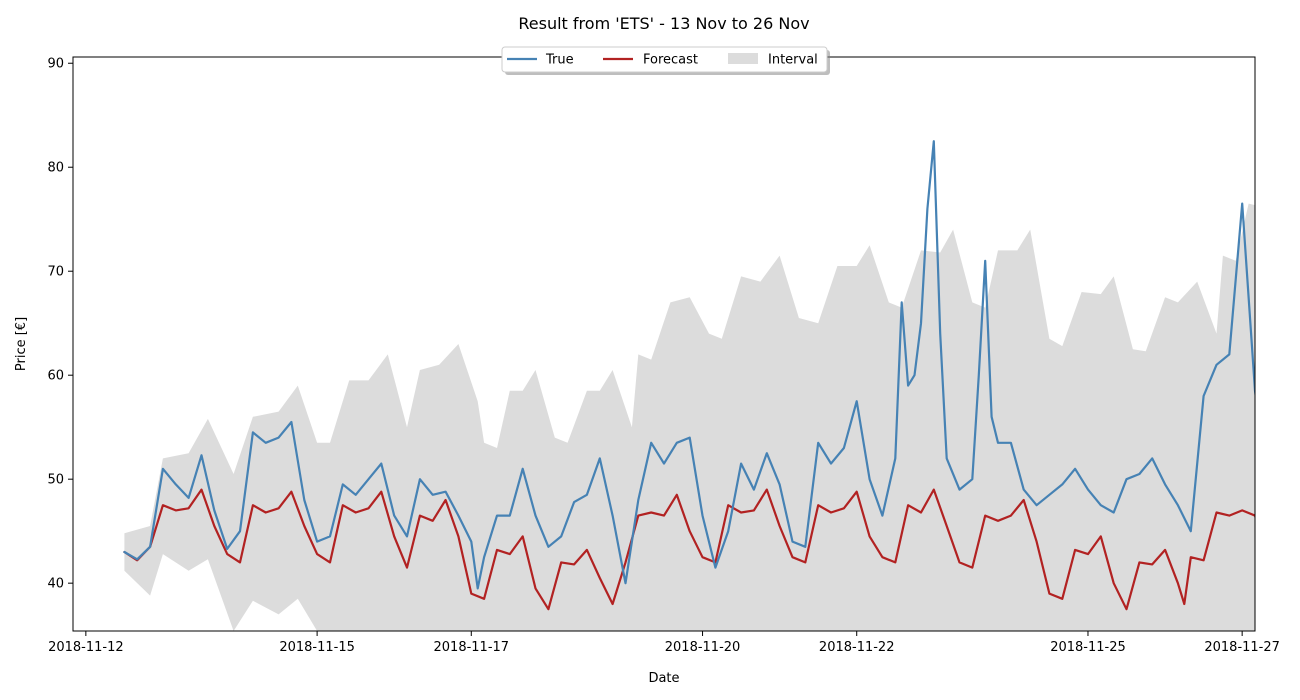 This screenshot has height=700, width=1300. Describe the element at coordinates (86, 647) in the screenshot. I see `x-tick-label: 2018-11-12` at that location.